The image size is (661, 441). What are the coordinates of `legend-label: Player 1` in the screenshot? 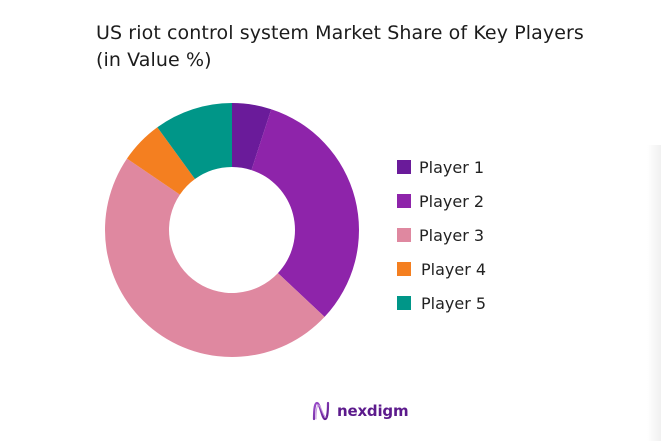 It's located at (452, 167).